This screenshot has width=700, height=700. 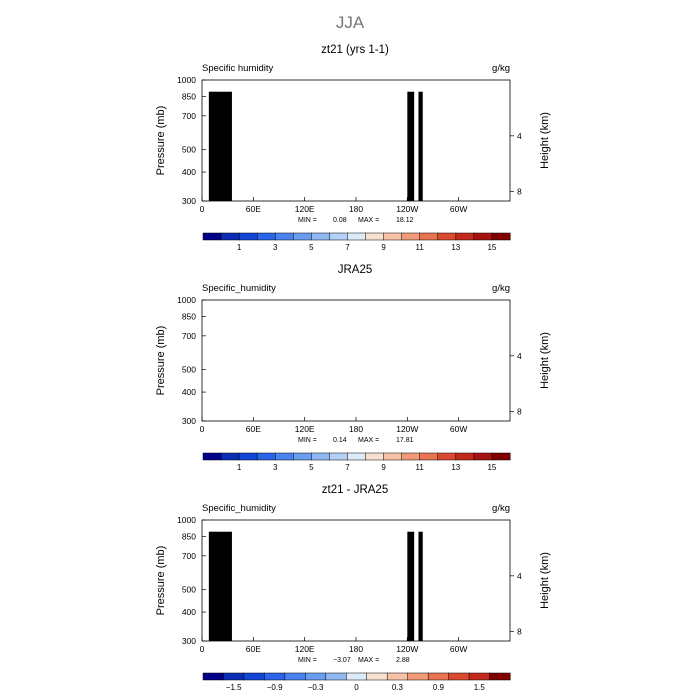 What do you see at coordinates (356, 242) in the screenshot?
I see `colorbar: 1 3 5 7 9 11 13 15` at bounding box center [356, 242].